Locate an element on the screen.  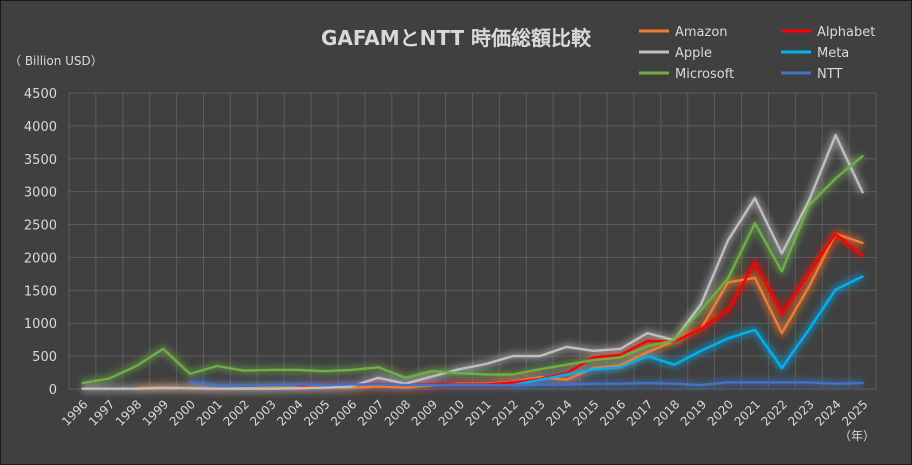
y-tick-label: 0 is located at coordinates (53, 390).